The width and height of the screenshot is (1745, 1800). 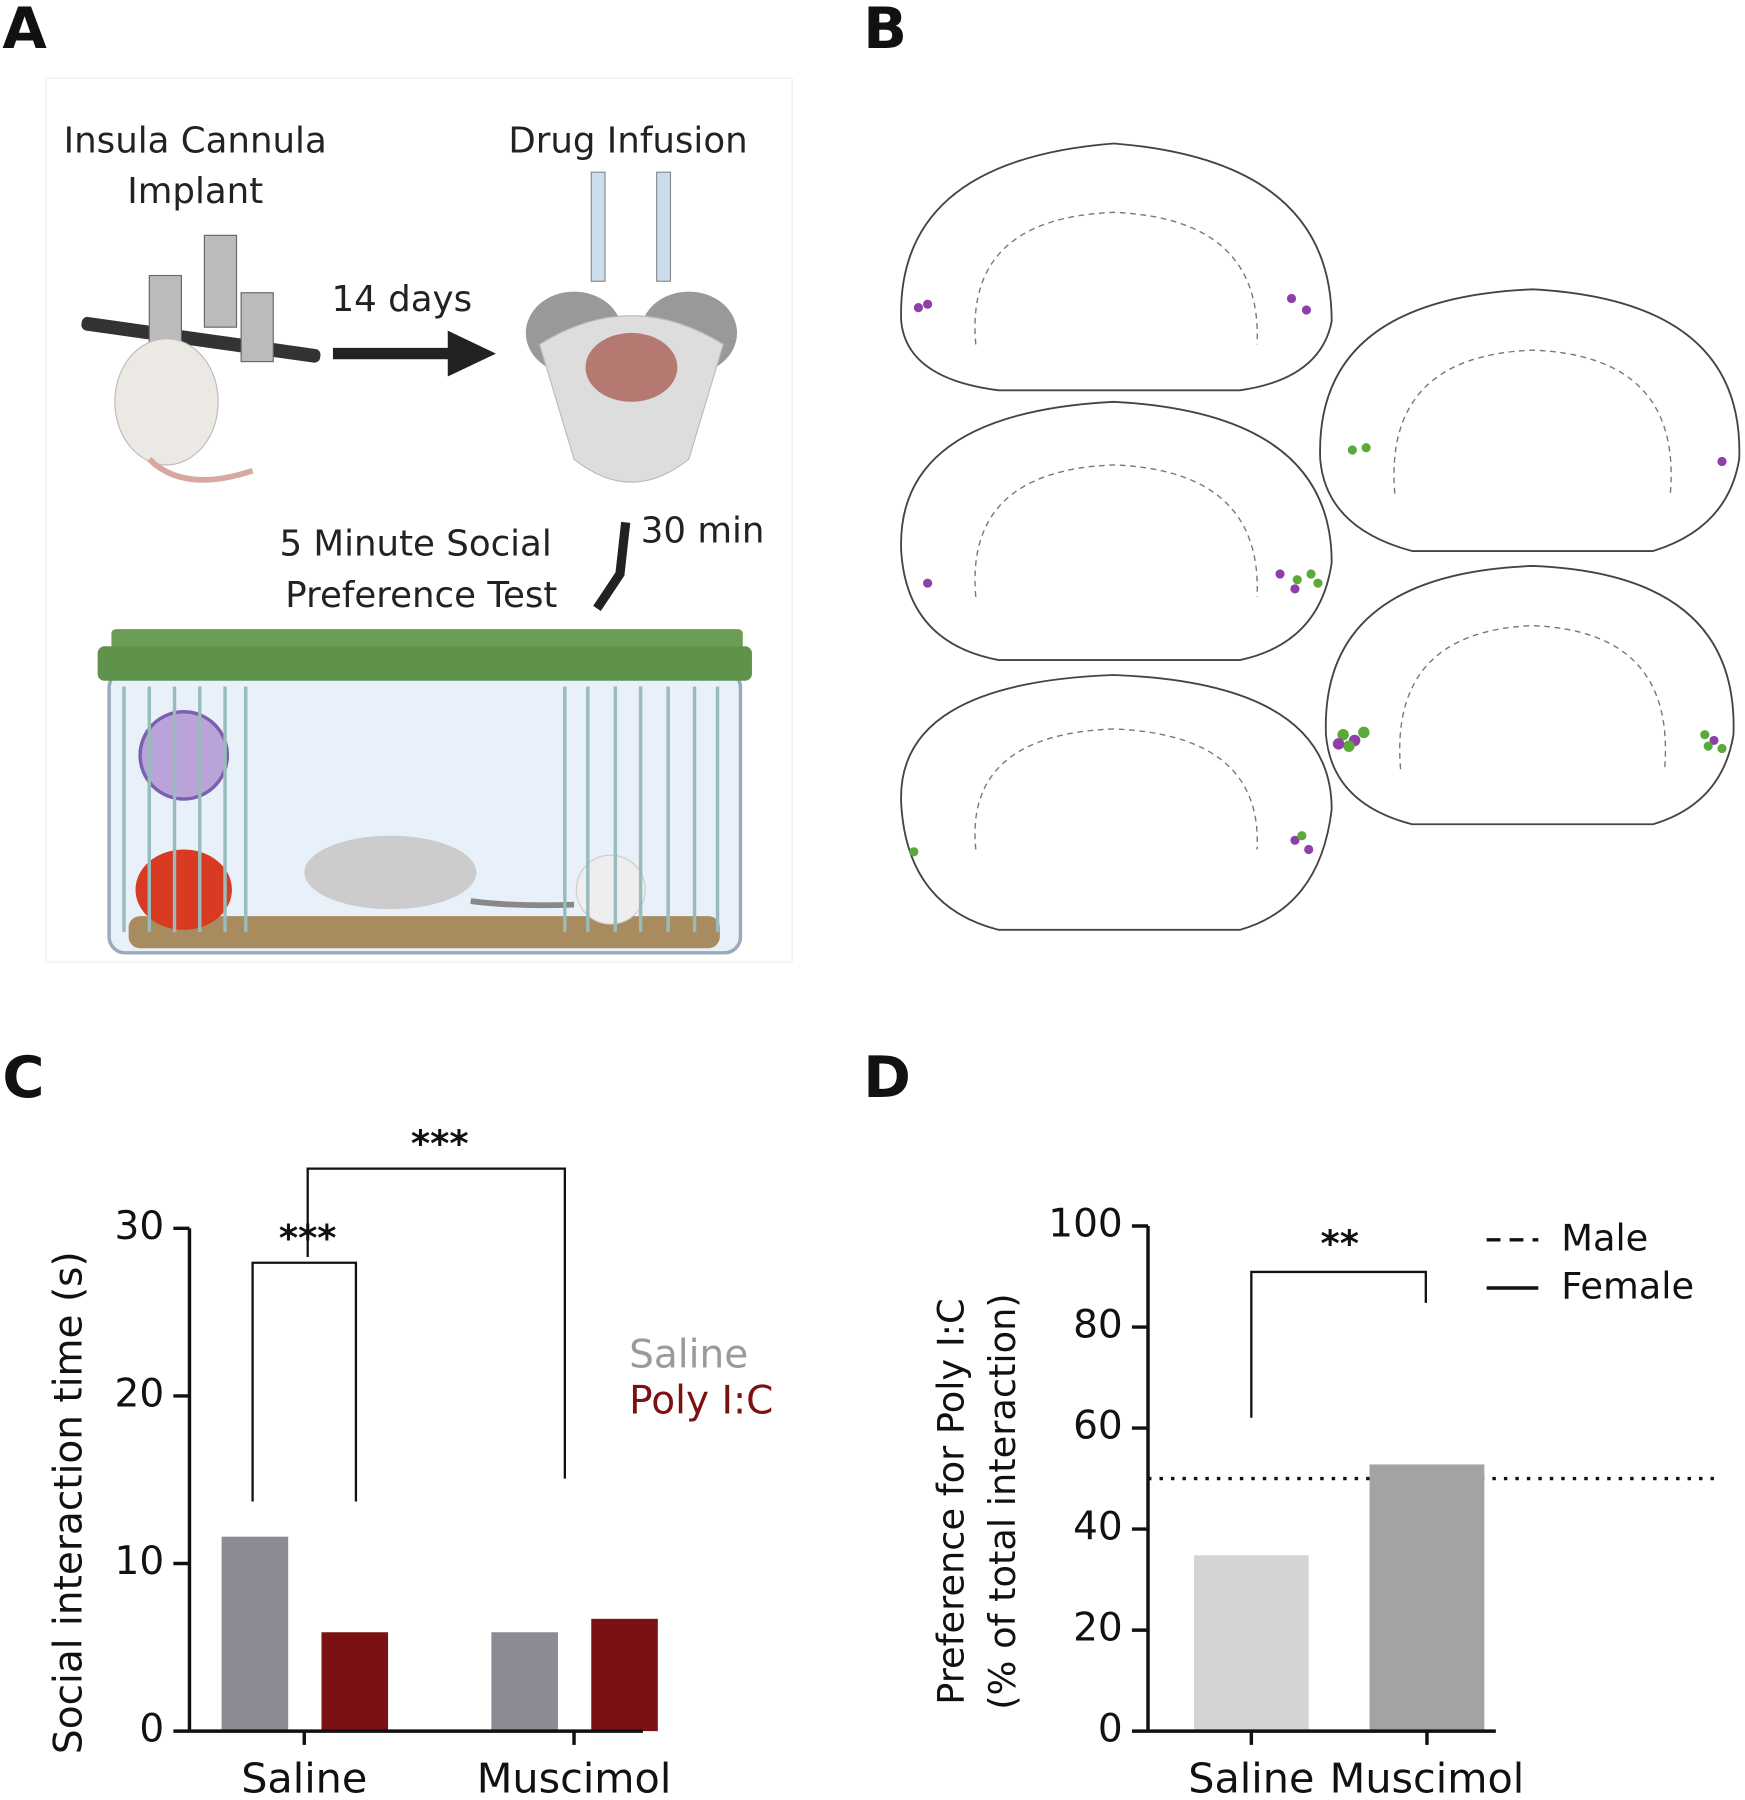 What do you see at coordinates (421, 595) in the screenshot?
I see `step-label: Preference Test` at bounding box center [421, 595].